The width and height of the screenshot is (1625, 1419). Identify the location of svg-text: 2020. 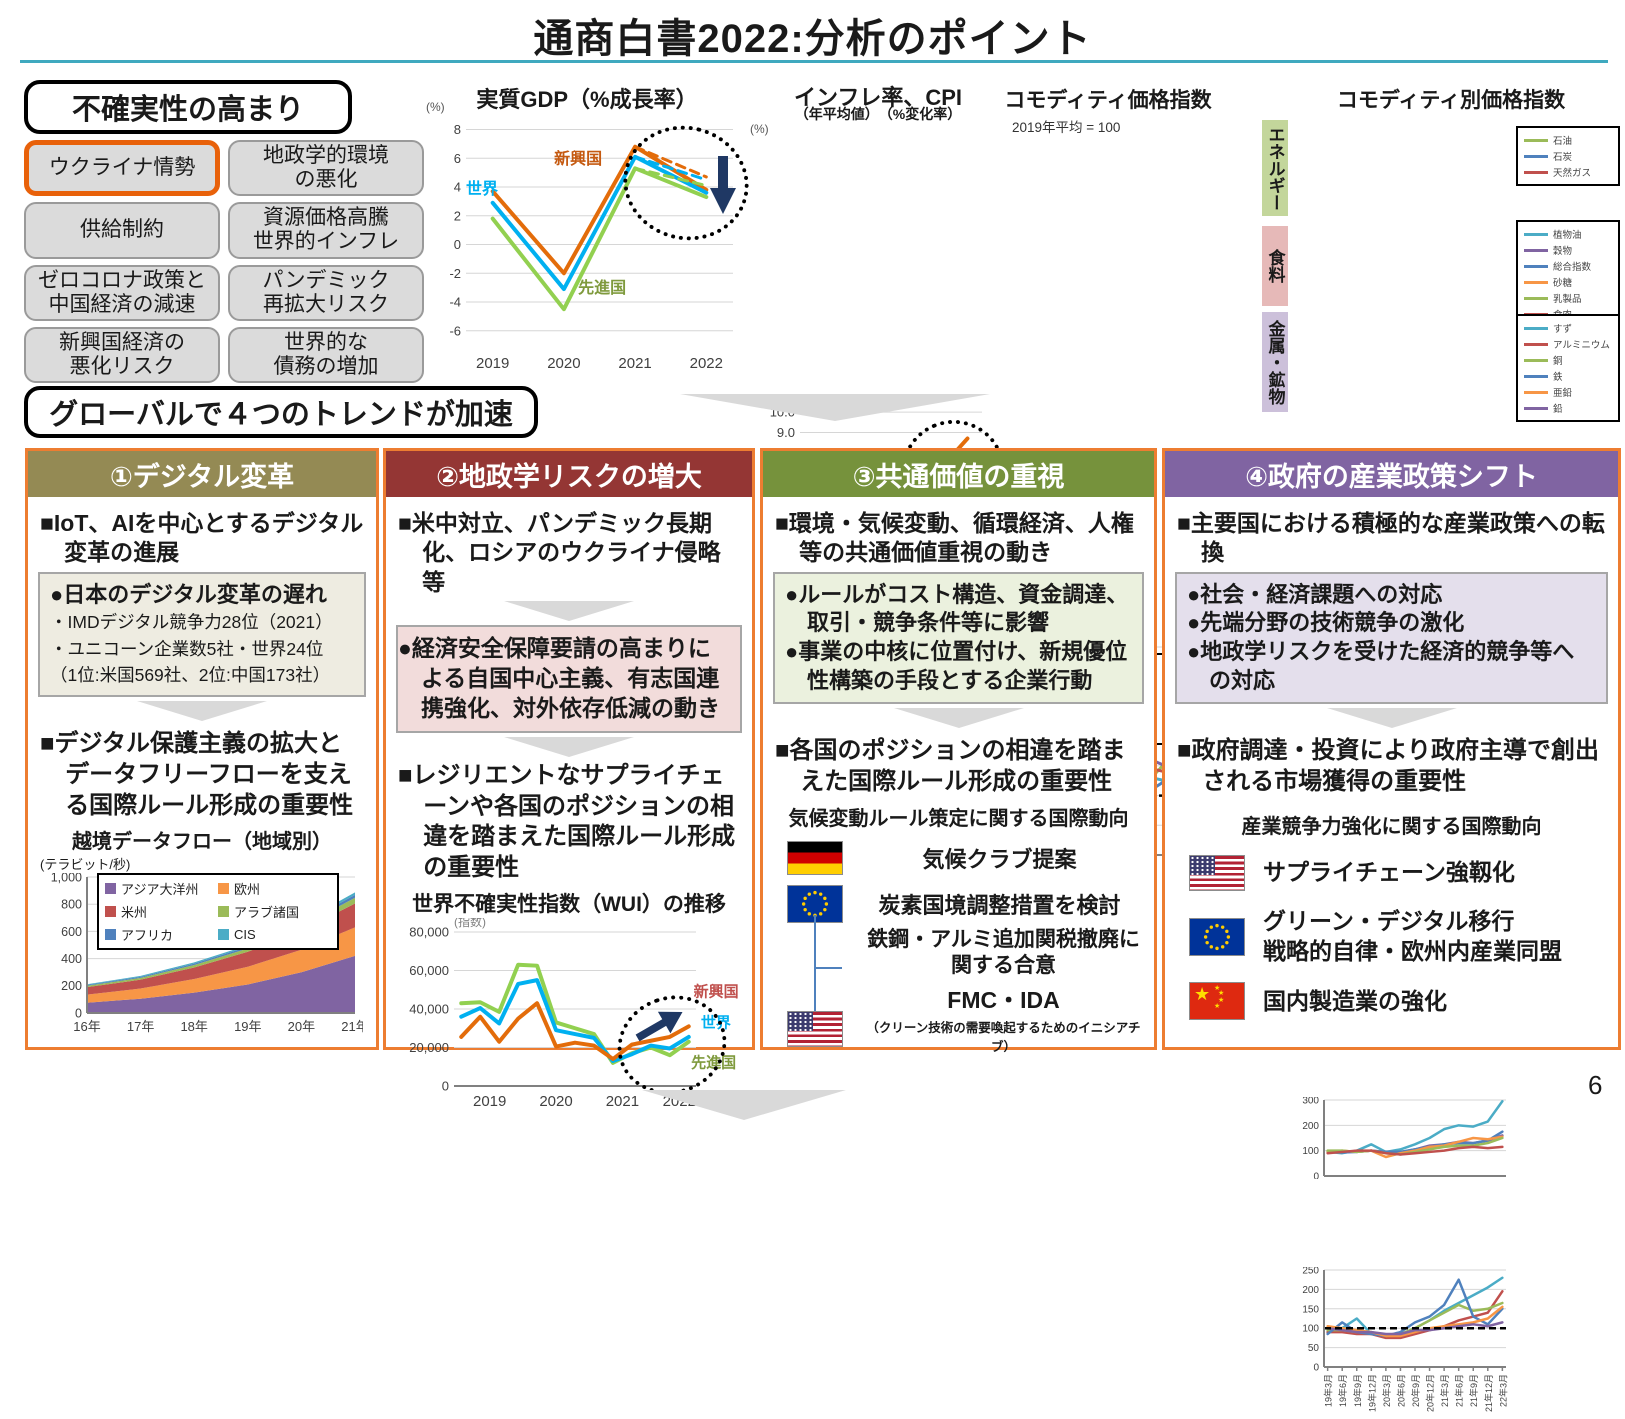
(563, 363).